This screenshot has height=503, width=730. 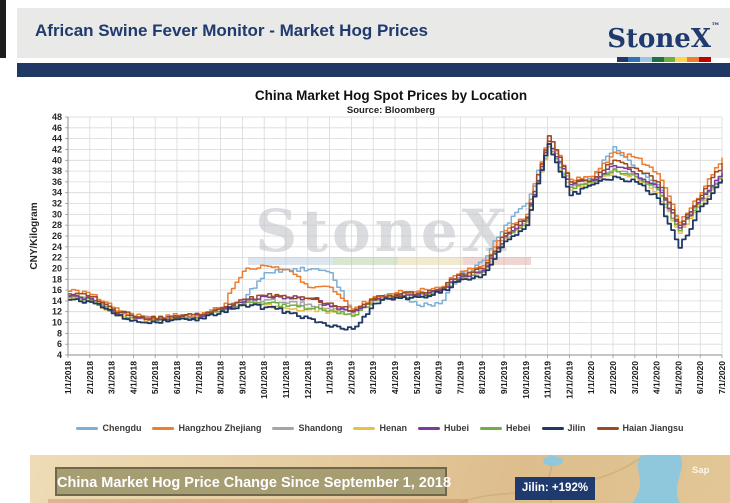 I want to click on svg-text: 3/1/2019, so click(x=373, y=377).